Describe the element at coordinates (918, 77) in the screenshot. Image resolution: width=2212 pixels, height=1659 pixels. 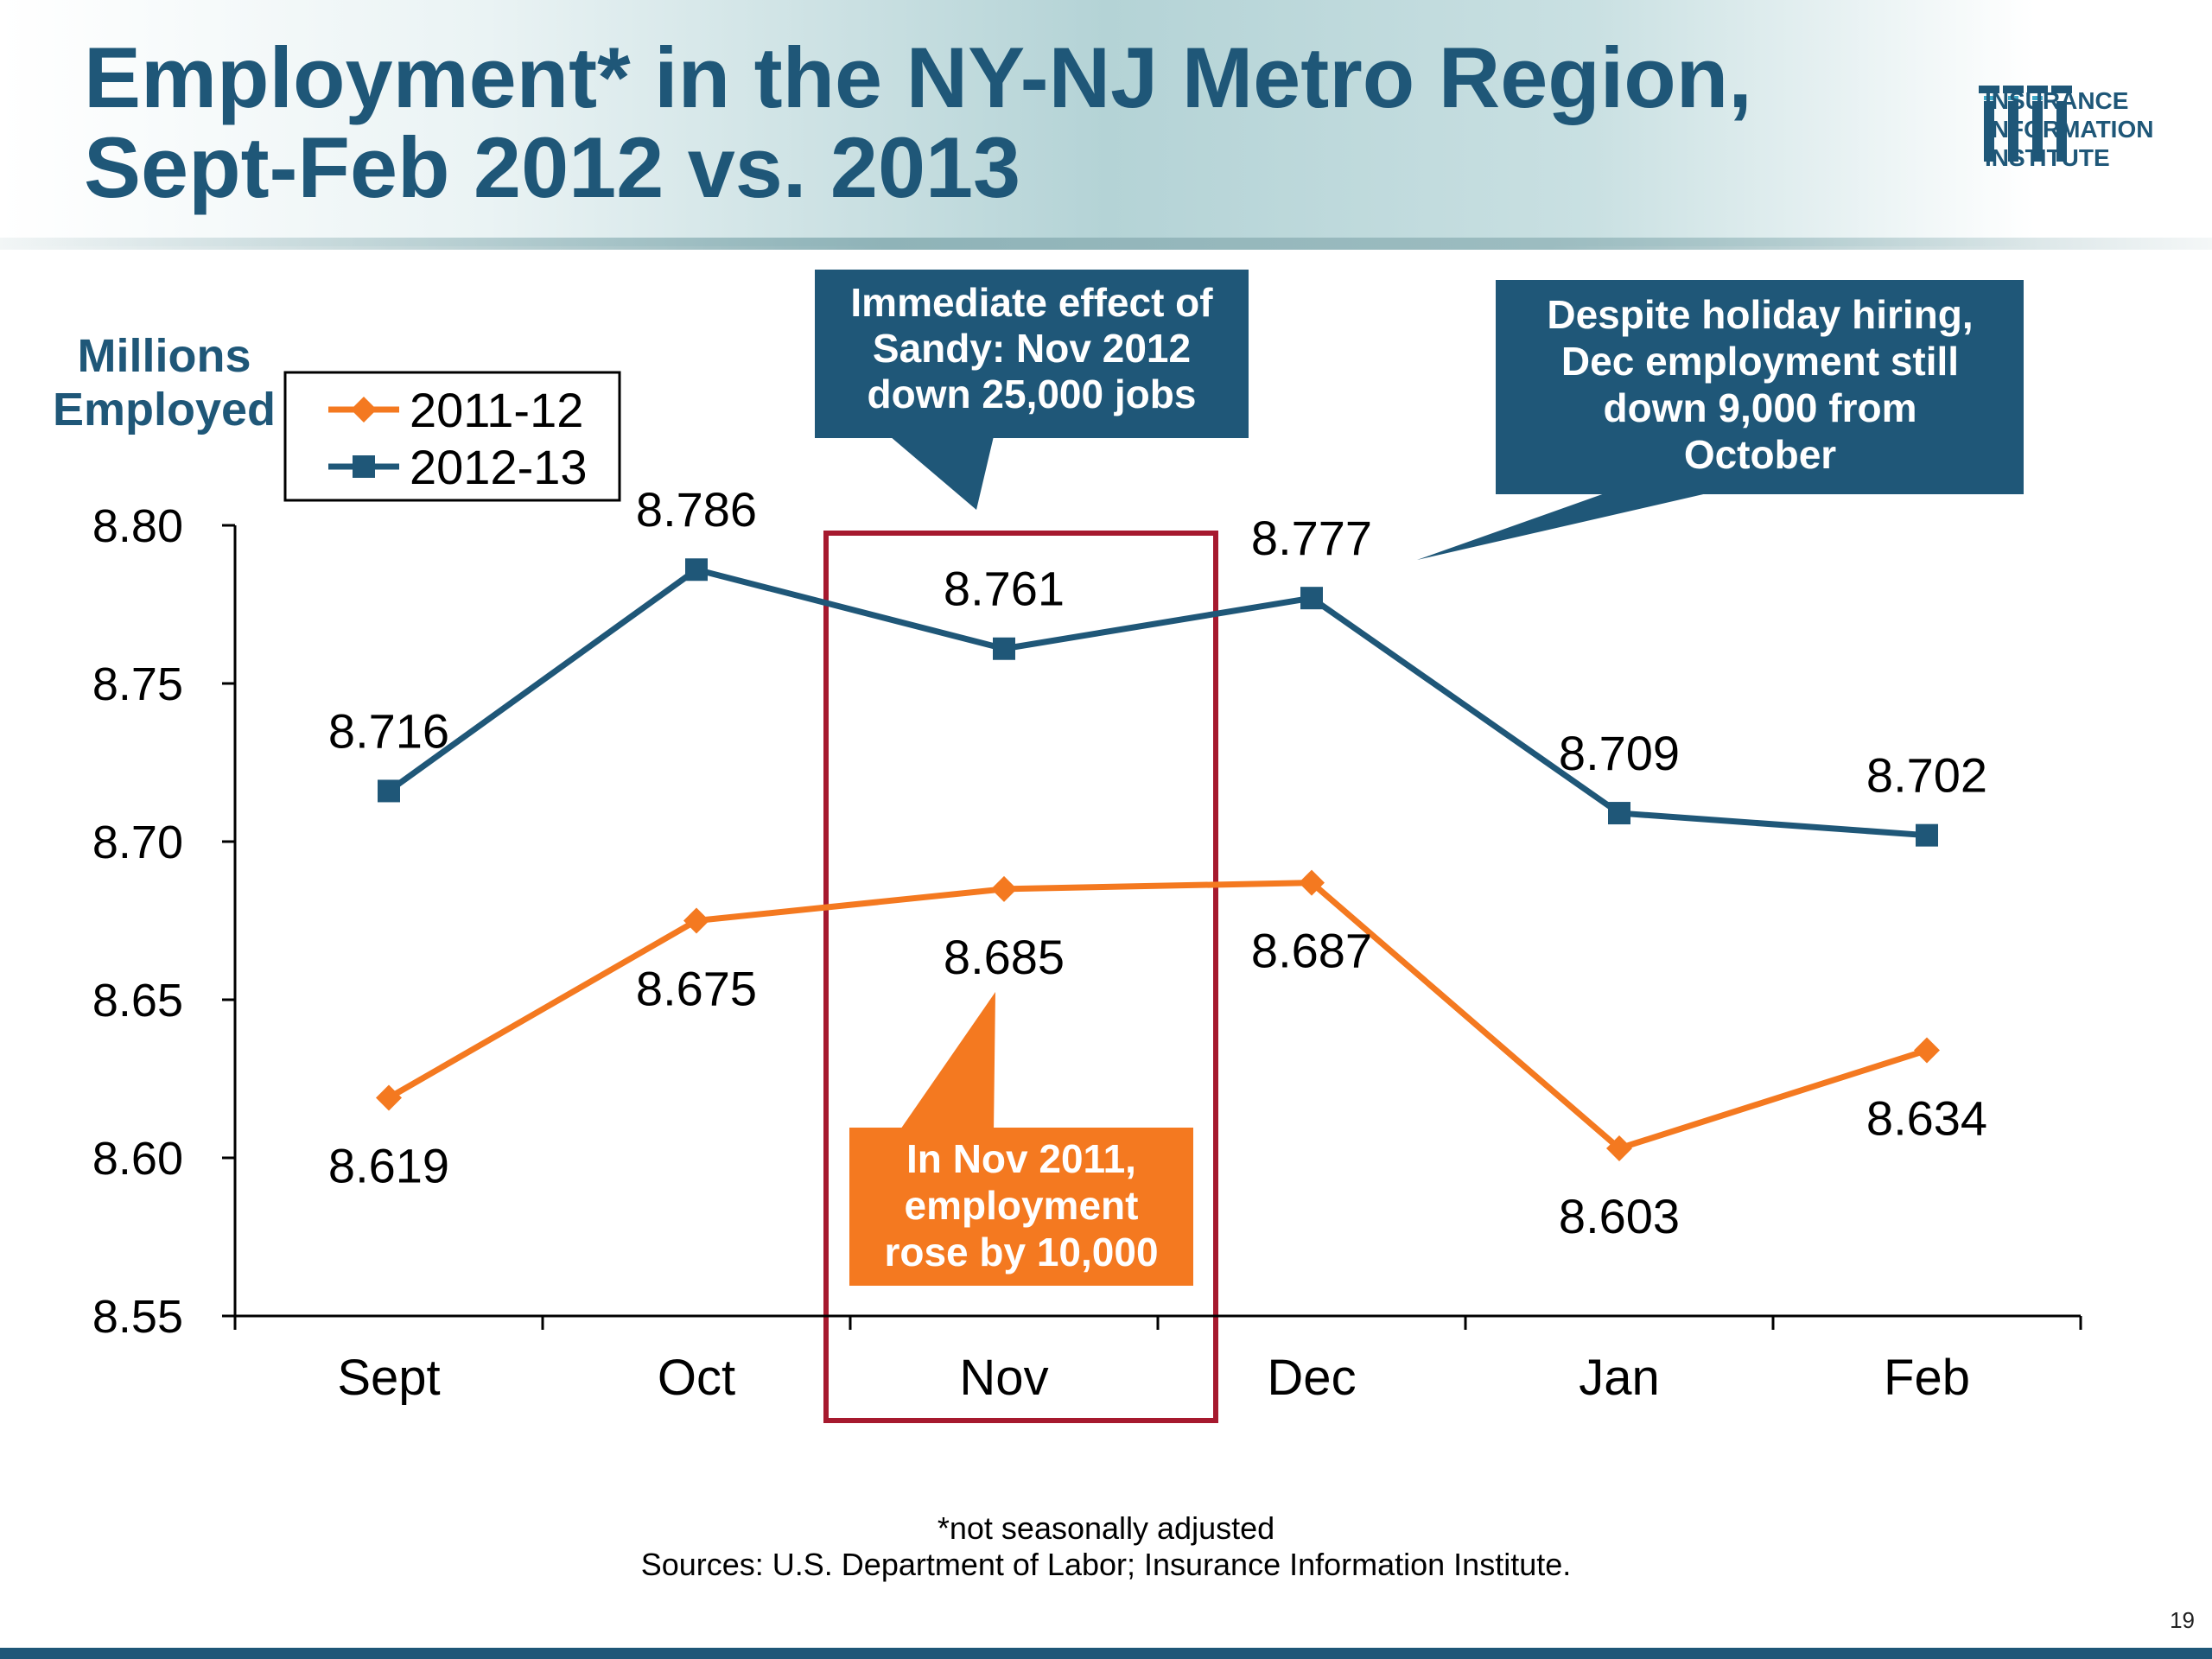
I see `slide-title-line-1: Employment* in the NY-NJ Metro Region,` at that location.